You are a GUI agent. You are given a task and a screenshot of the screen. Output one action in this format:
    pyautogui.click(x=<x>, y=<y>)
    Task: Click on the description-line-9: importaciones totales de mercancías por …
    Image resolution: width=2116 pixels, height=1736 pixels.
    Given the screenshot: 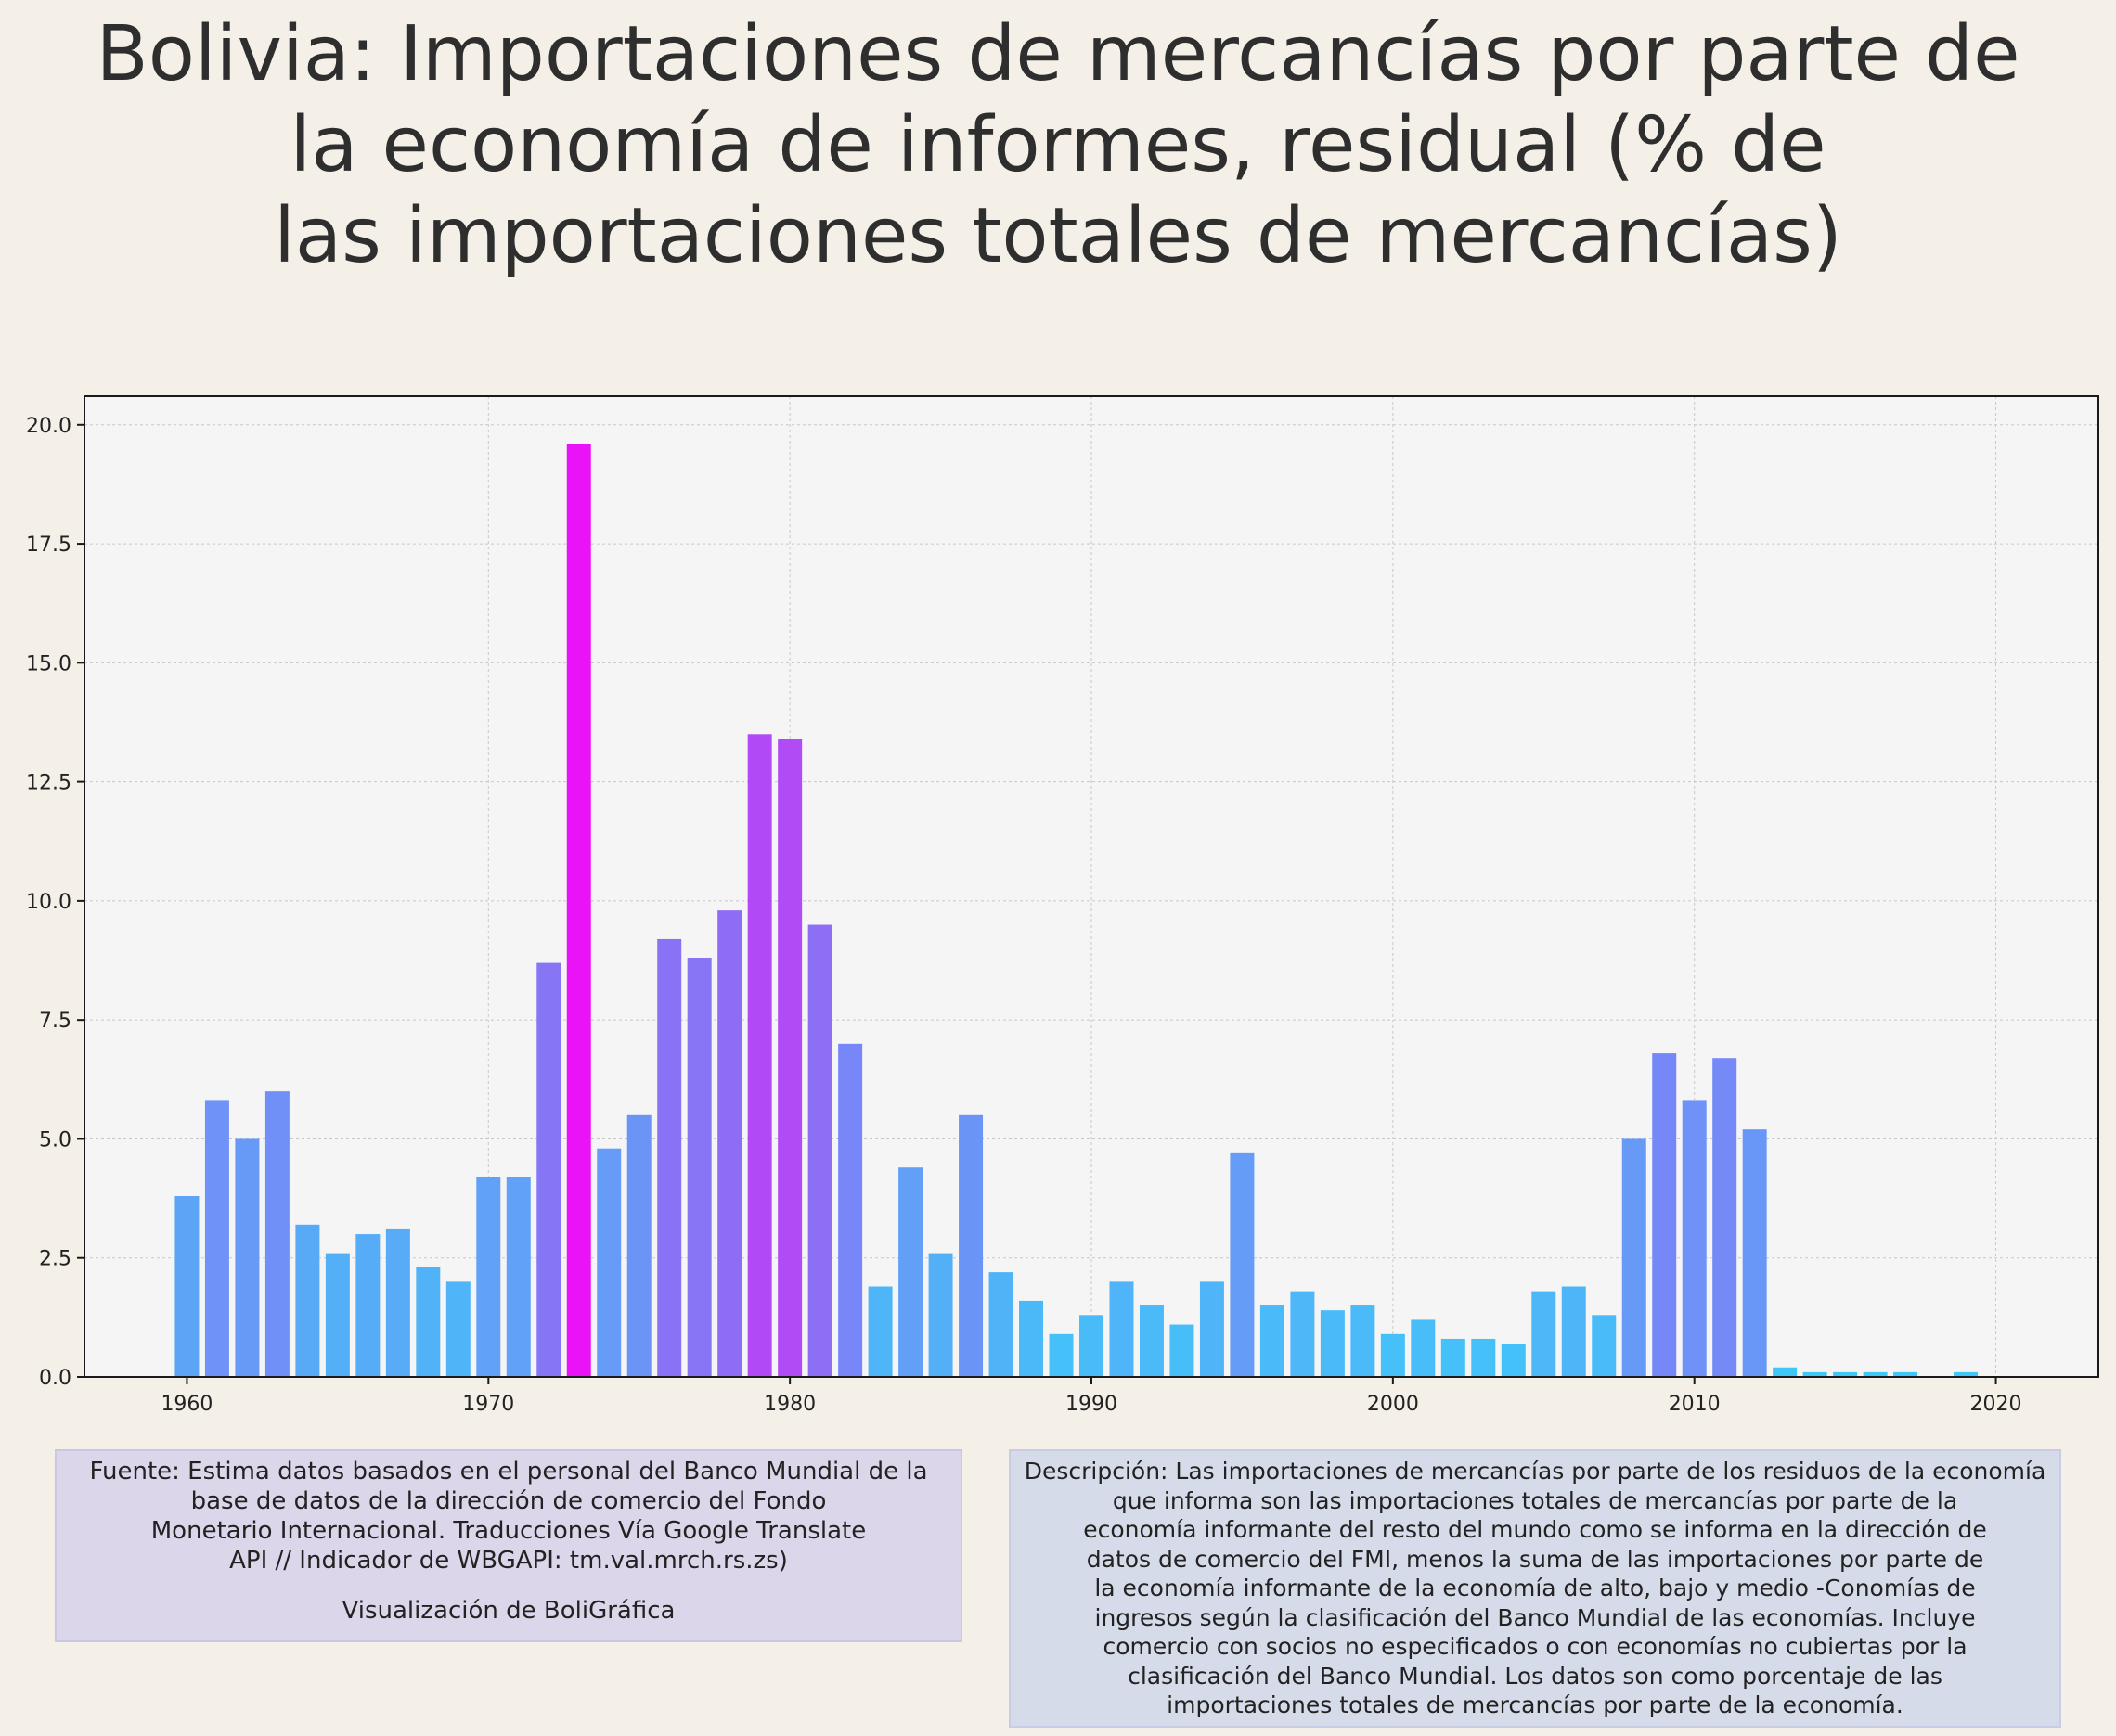 What is the action you would take?
    pyautogui.click(x=1535, y=1705)
    